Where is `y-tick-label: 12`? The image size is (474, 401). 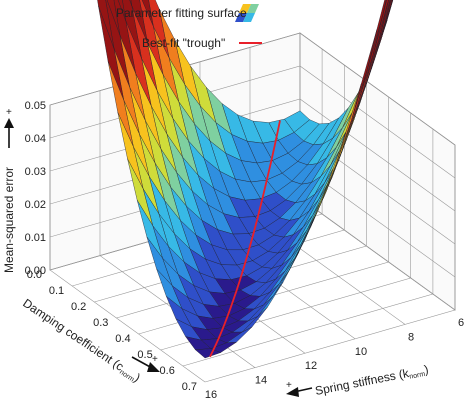 y-tick-label: 12 is located at coordinates (311, 366).